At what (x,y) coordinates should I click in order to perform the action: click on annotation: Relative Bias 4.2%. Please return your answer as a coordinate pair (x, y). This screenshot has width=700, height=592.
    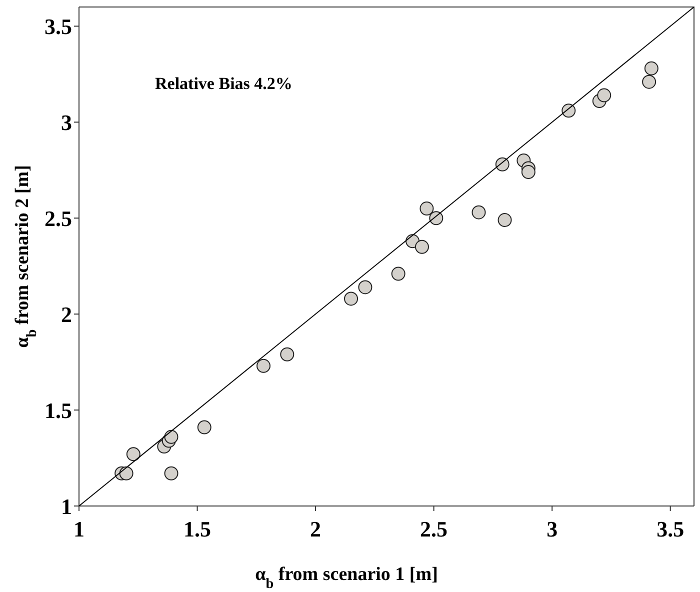
    Looking at the image, I should click on (223, 83).